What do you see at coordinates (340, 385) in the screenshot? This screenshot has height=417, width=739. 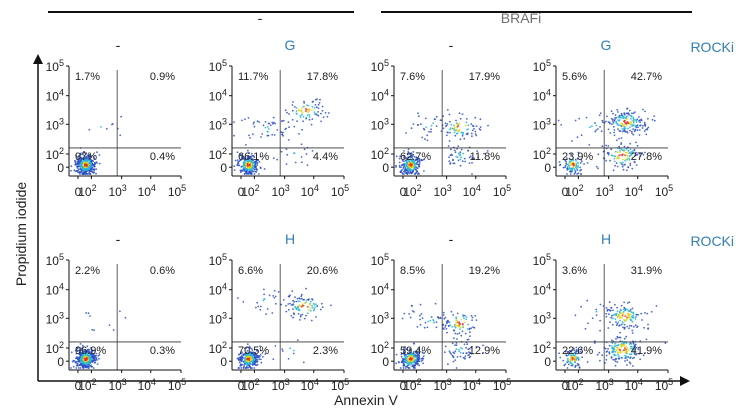 I see `x-tick-label: 10⁵` at bounding box center [340, 385].